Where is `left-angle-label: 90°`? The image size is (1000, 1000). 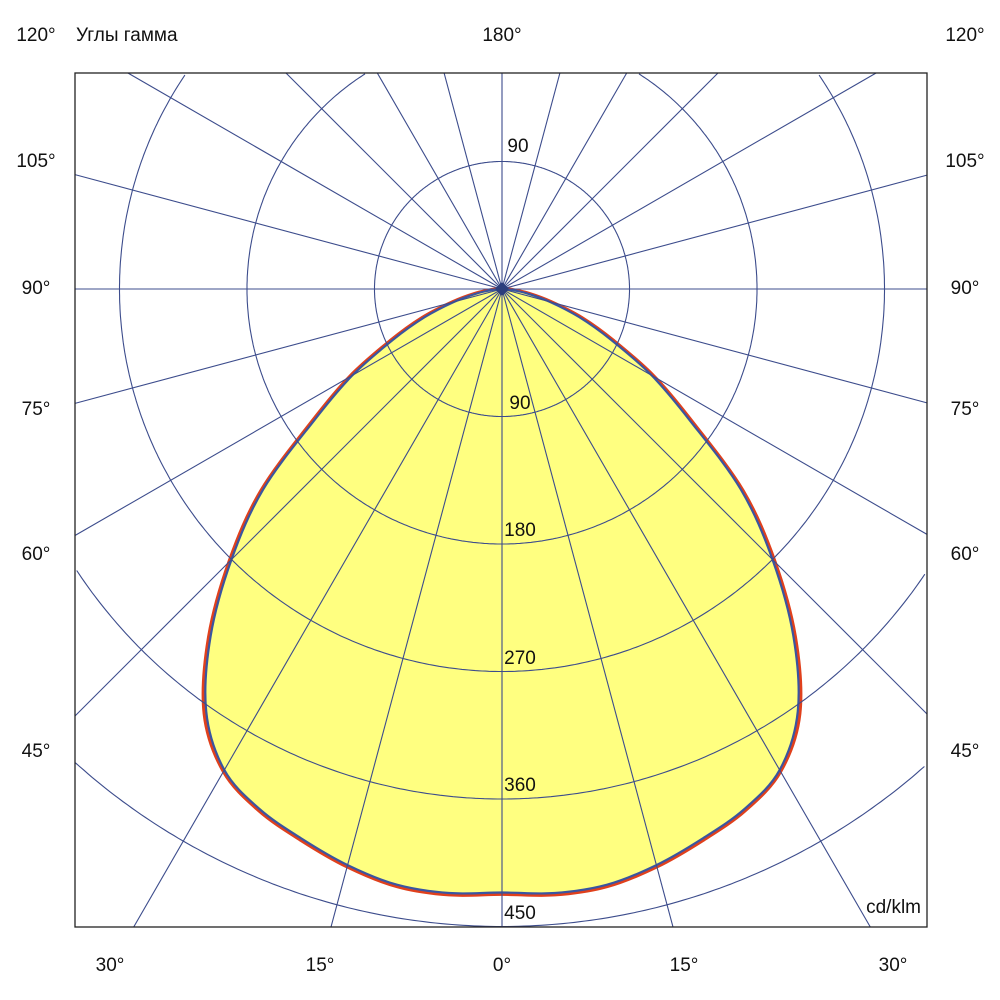 left-angle-label: 90° is located at coordinates (36, 288).